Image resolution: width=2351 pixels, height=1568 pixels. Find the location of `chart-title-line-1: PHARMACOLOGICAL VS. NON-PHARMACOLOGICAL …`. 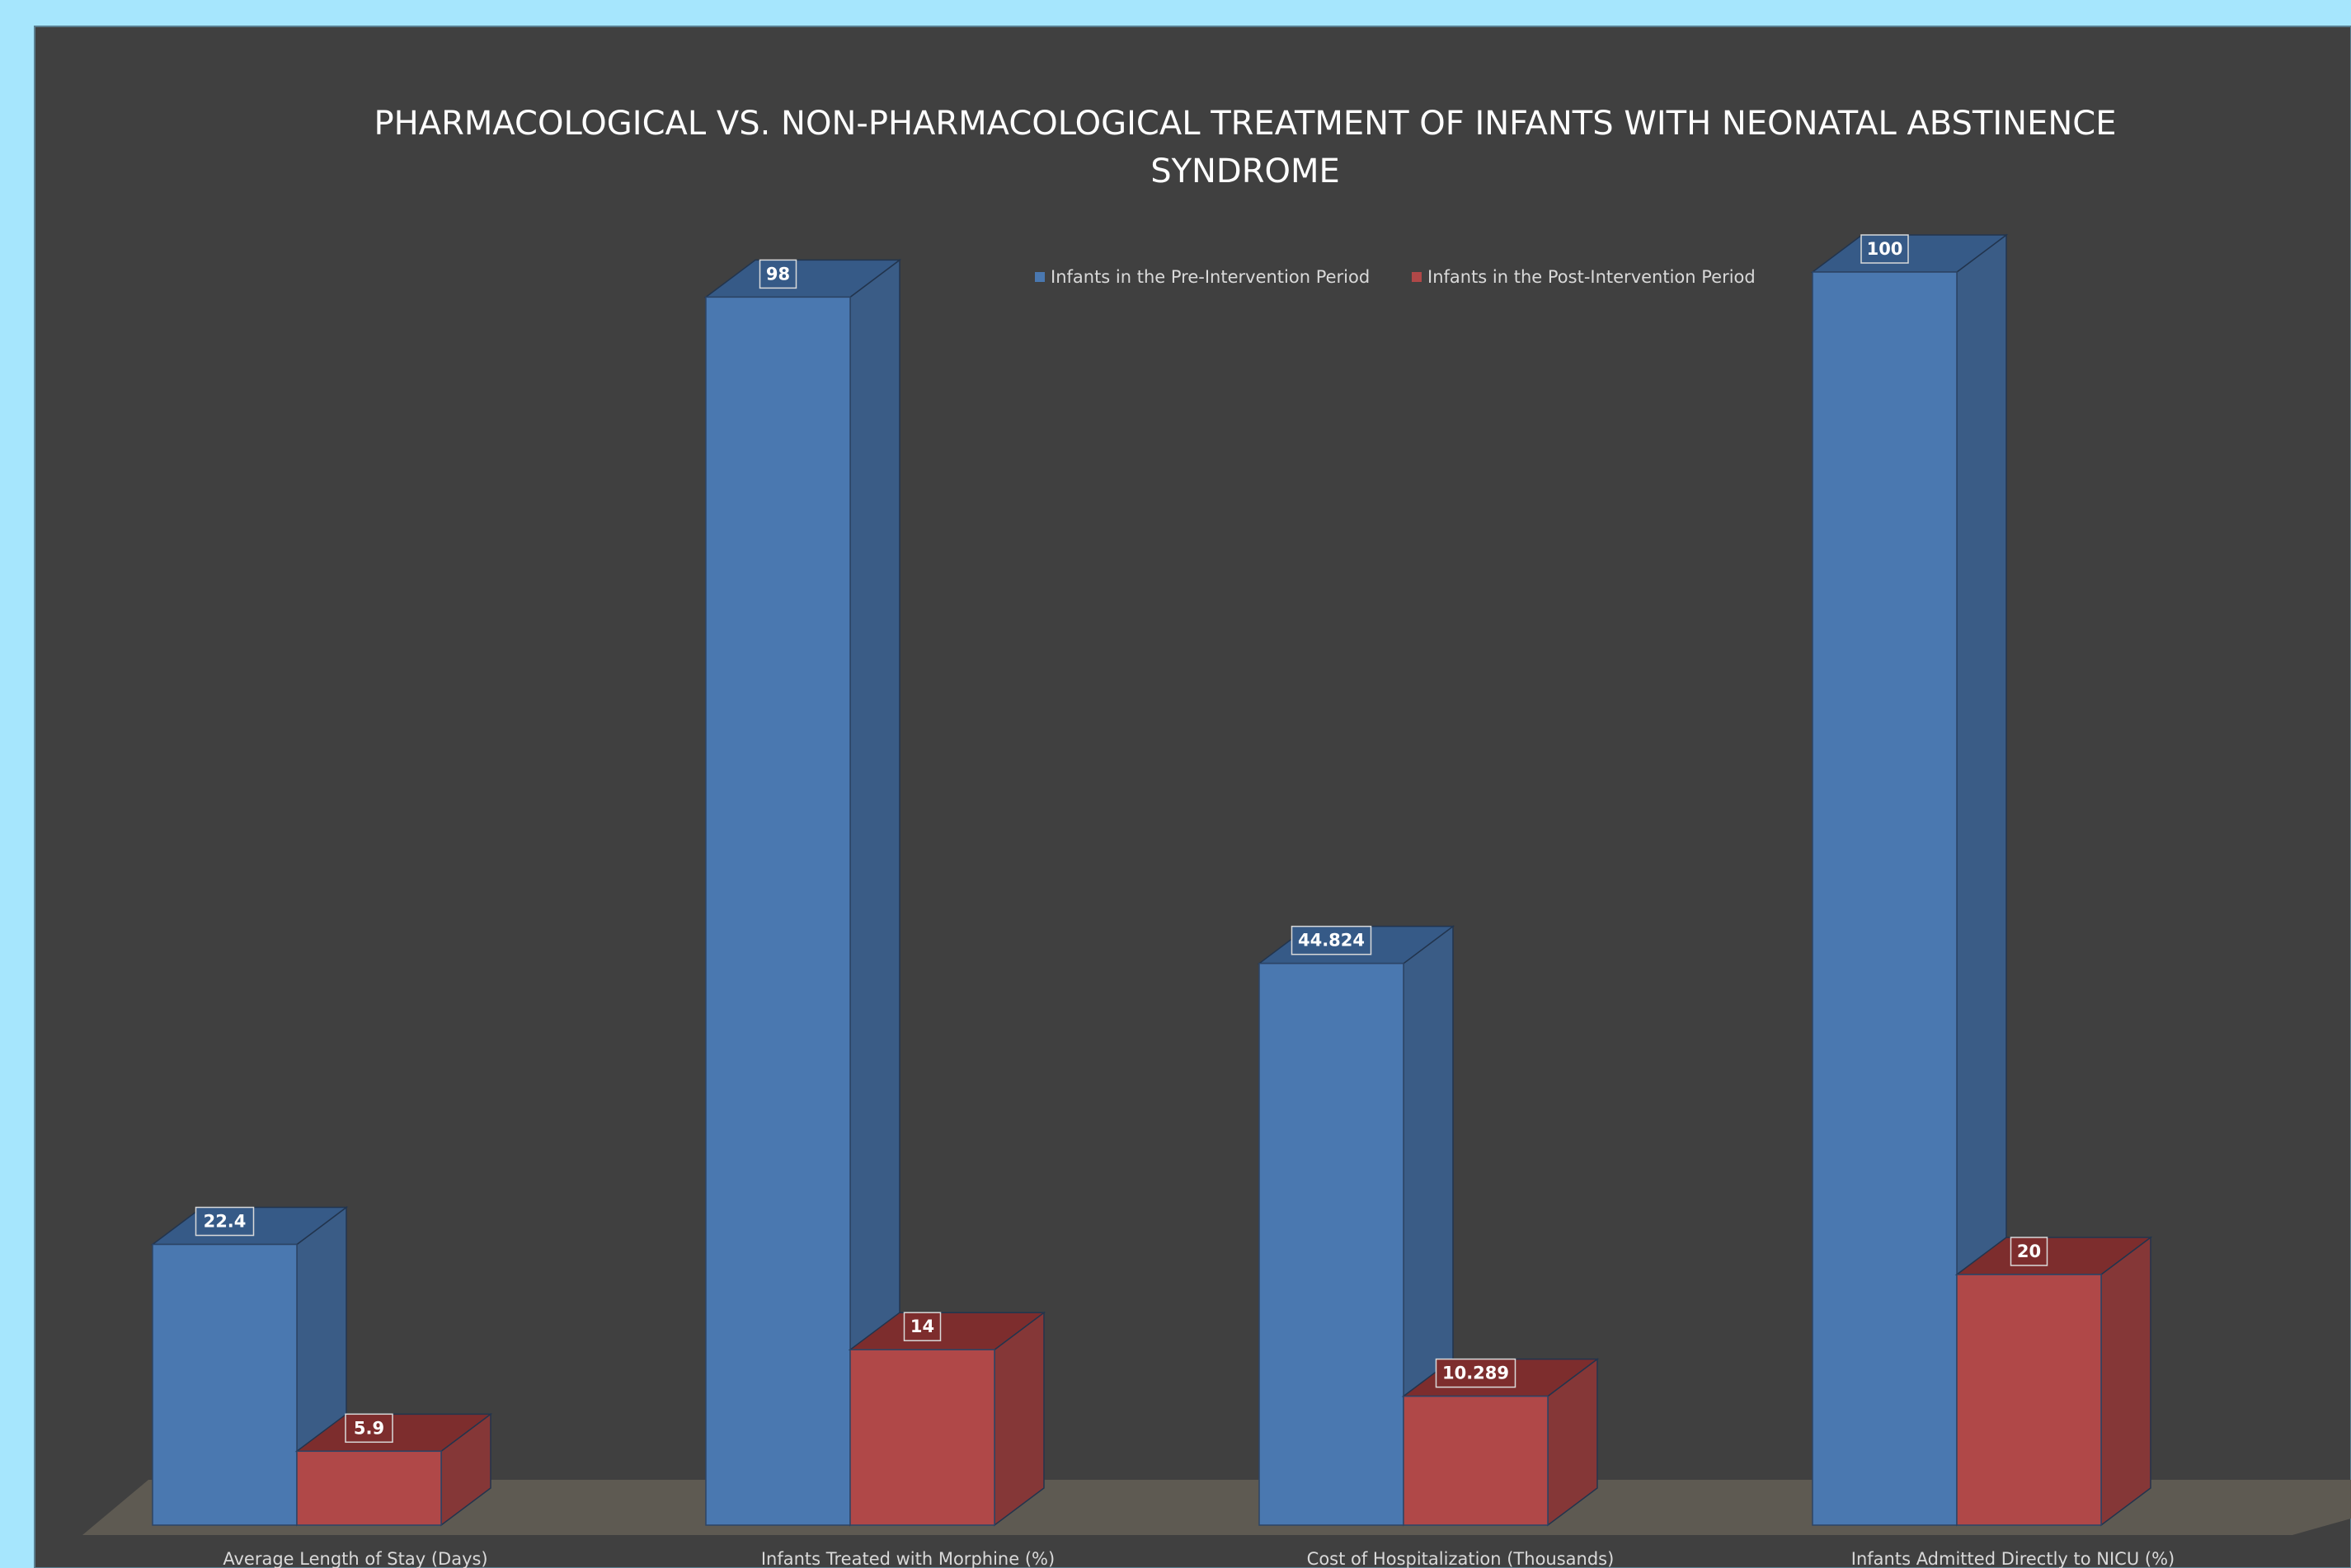

chart-title-line-1: PHARMACOLOGICAL VS. NON-PHARMACOLOGICAL … is located at coordinates (1245, 124).